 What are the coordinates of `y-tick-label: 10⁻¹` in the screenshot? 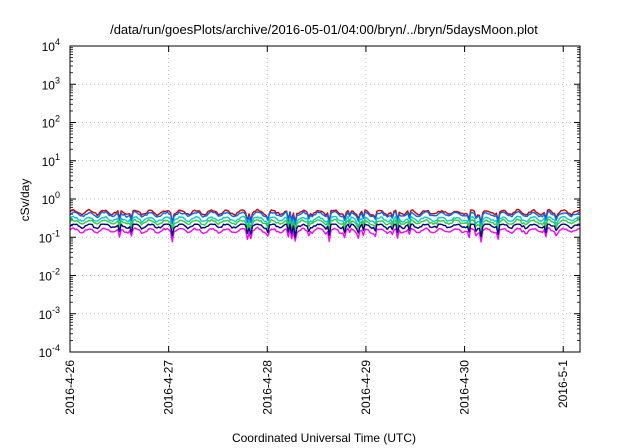 It's located at (49, 236).